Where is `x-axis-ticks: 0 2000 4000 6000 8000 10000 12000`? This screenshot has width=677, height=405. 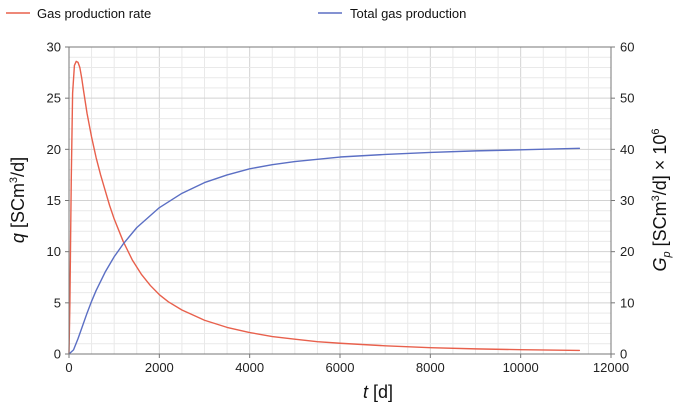
x-axis-ticks: 0 2000 4000 6000 8000 10000 12000 is located at coordinates (347, 364).